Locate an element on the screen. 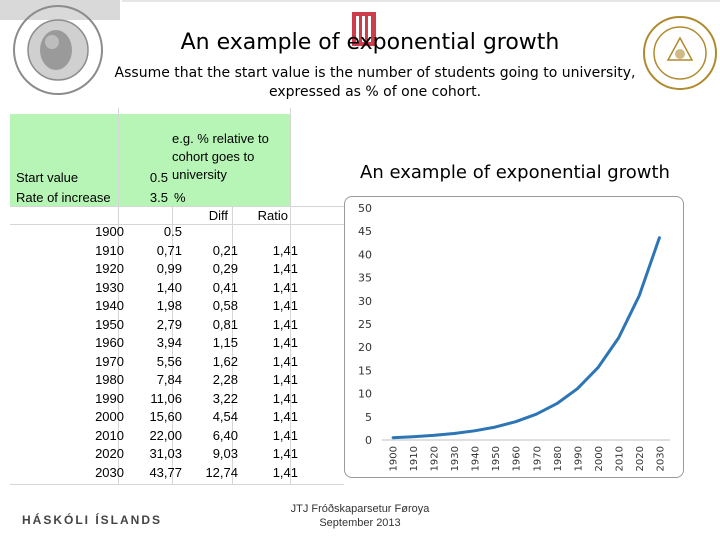 This screenshot has height=540, width=720. diff-cell: 9,03 is located at coordinates (225, 453).